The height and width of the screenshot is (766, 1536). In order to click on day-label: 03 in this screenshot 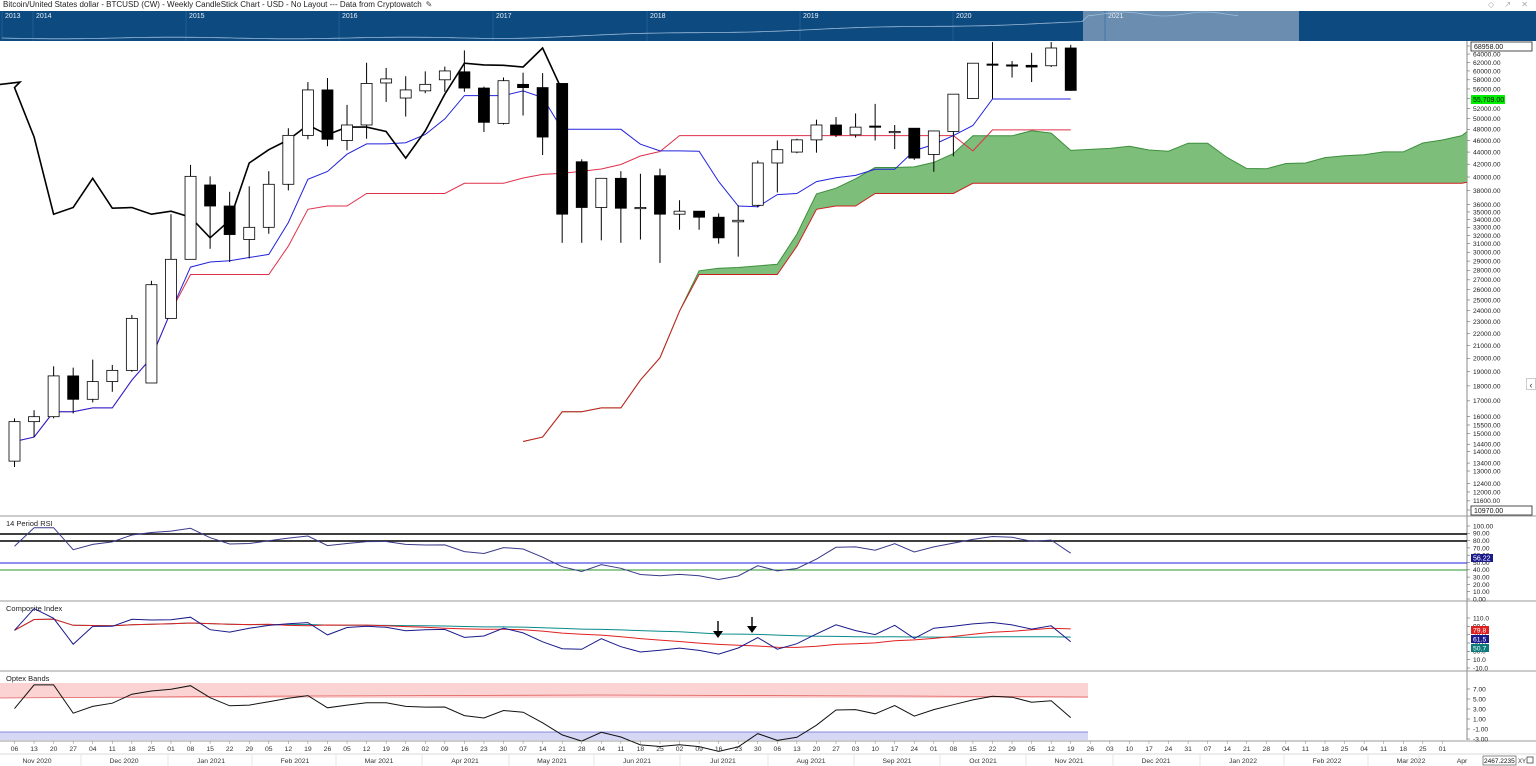, I will do `click(856, 749)`.